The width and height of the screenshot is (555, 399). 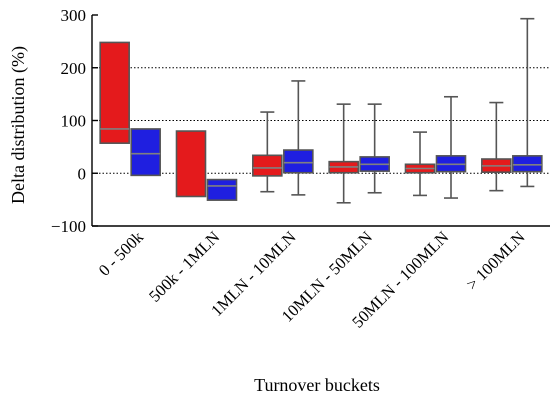 What do you see at coordinates (18, 125) in the screenshot?
I see `y-axis-title: Delta distribution (%)` at bounding box center [18, 125].